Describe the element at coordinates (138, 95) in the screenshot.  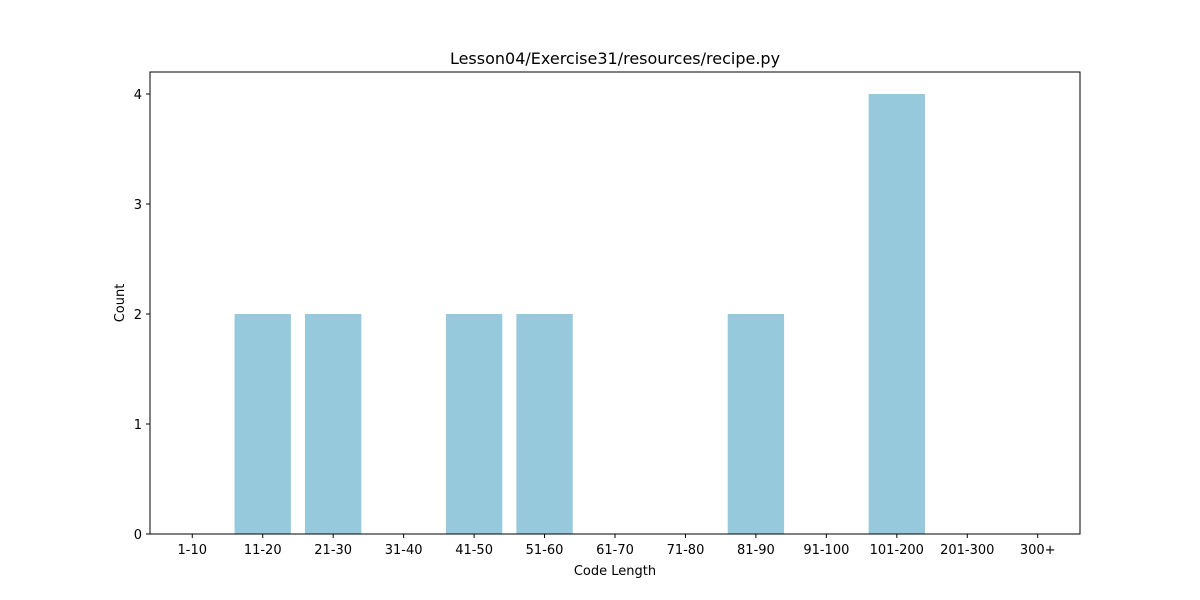
I see `y-tick-label: 4` at that location.